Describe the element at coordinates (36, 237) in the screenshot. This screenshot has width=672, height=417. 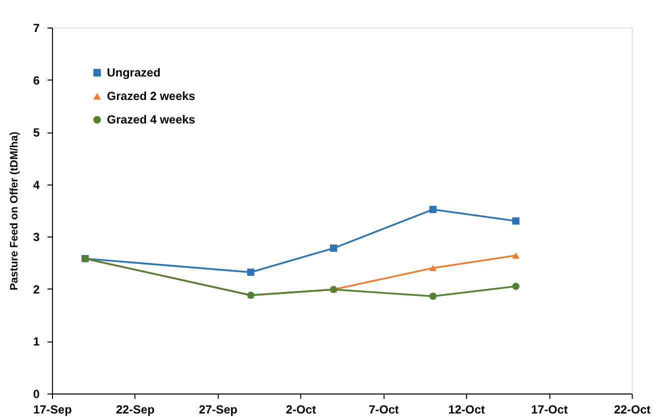
I see `y-tick-label: 3` at that location.